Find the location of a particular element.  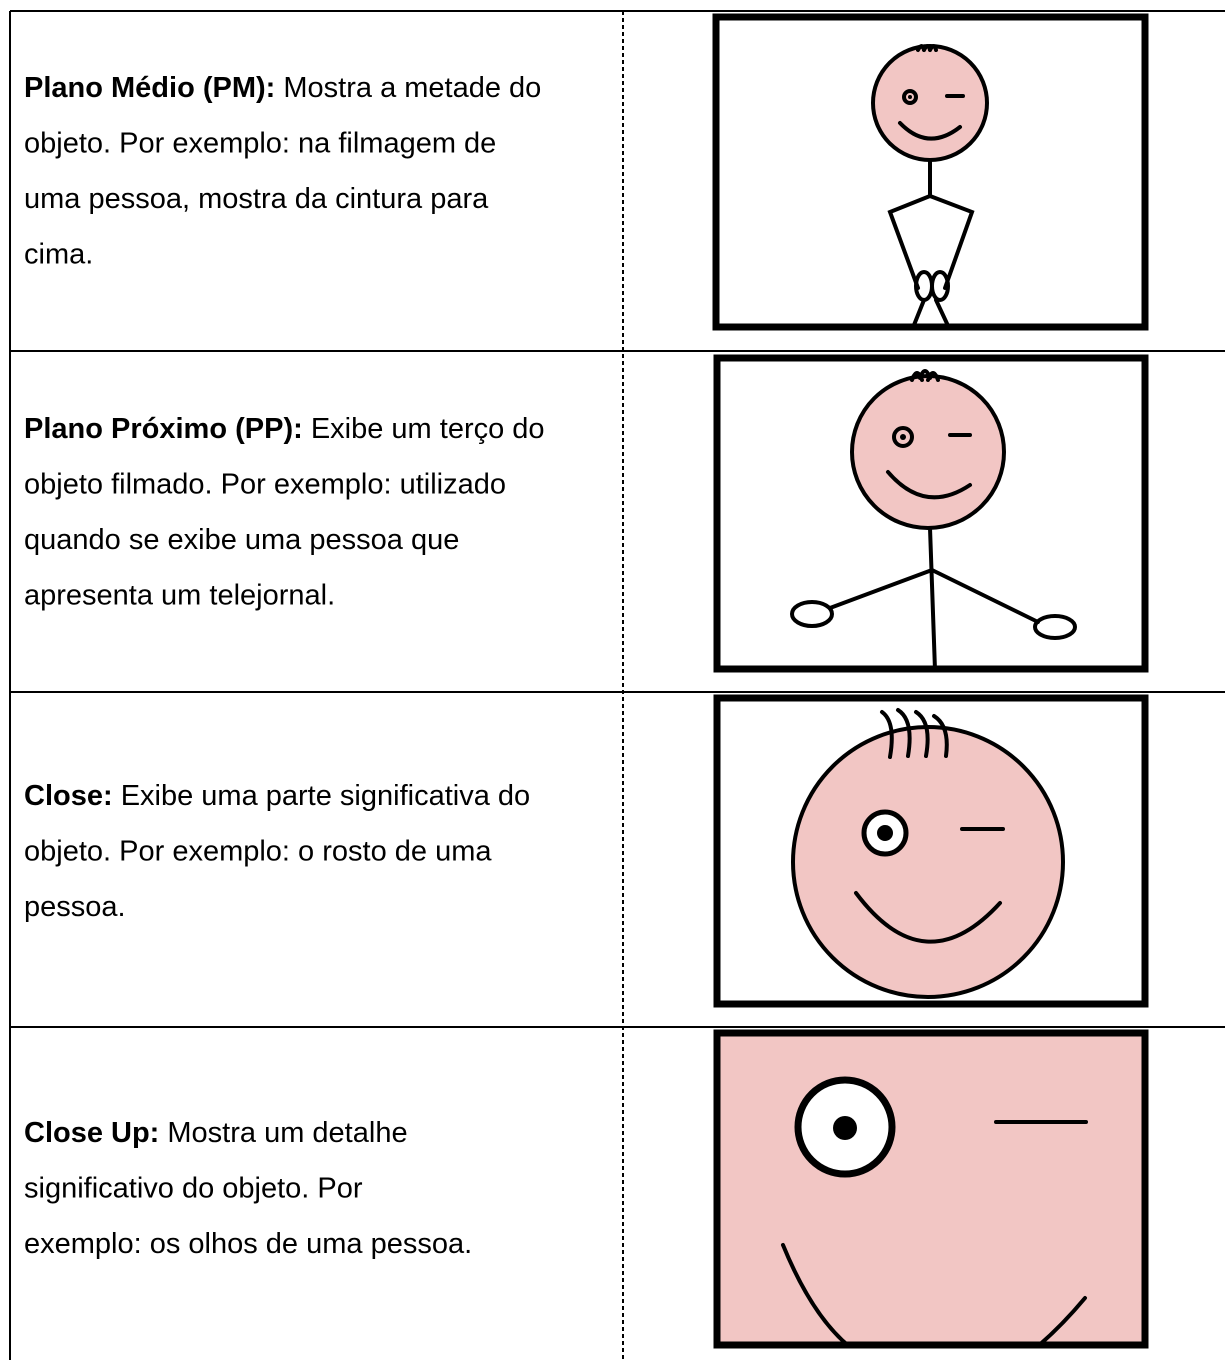

term: Plano Médio (PM): is located at coordinates (149, 88).